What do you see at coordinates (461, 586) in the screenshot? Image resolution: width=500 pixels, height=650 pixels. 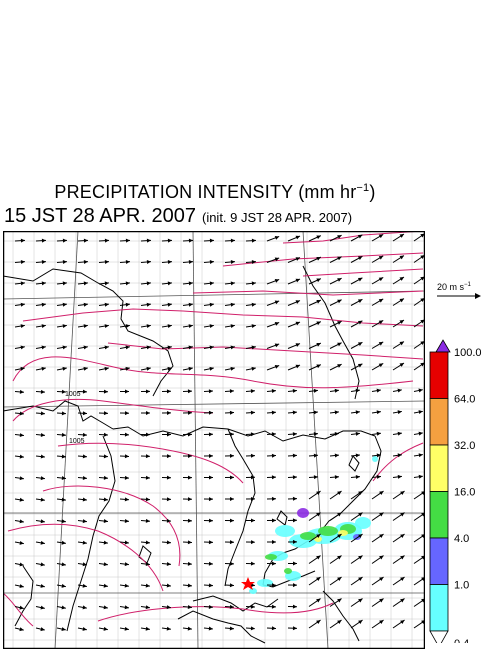 I see `legend-label: 1.0` at bounding box center [461, 586].